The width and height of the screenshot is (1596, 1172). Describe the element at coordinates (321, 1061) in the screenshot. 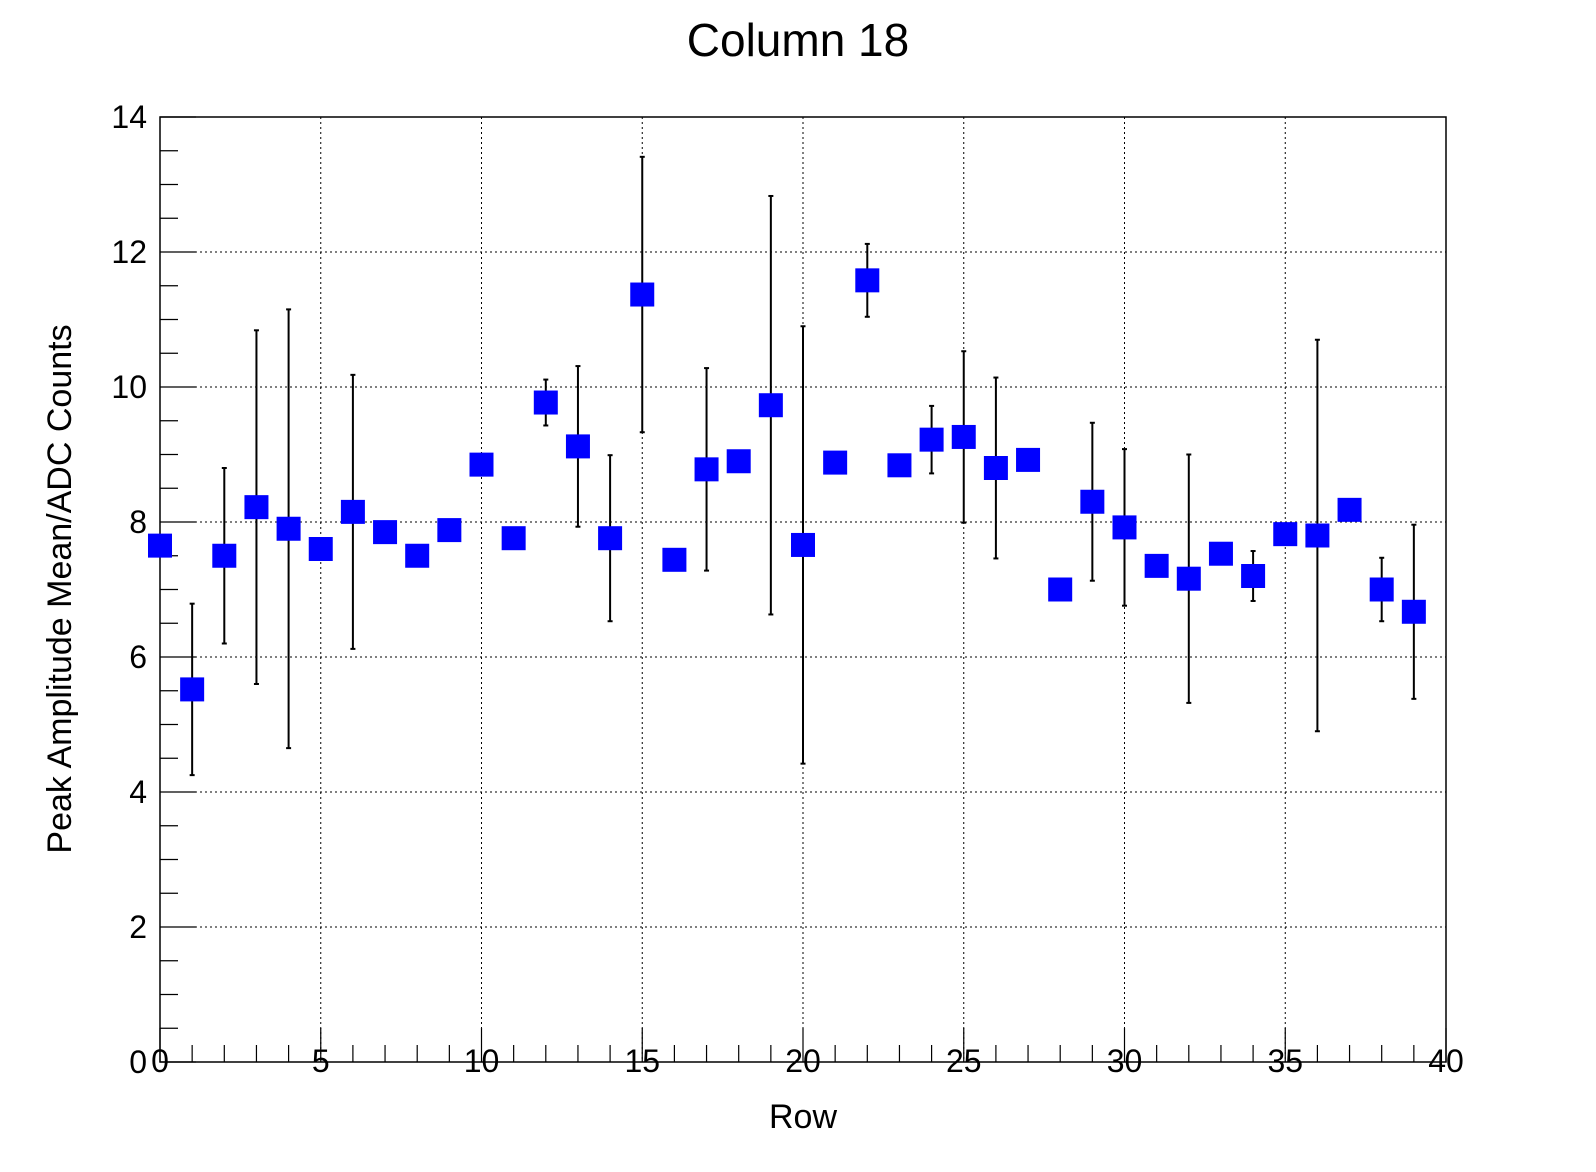

I see `x-tick-label: 5` at that location.